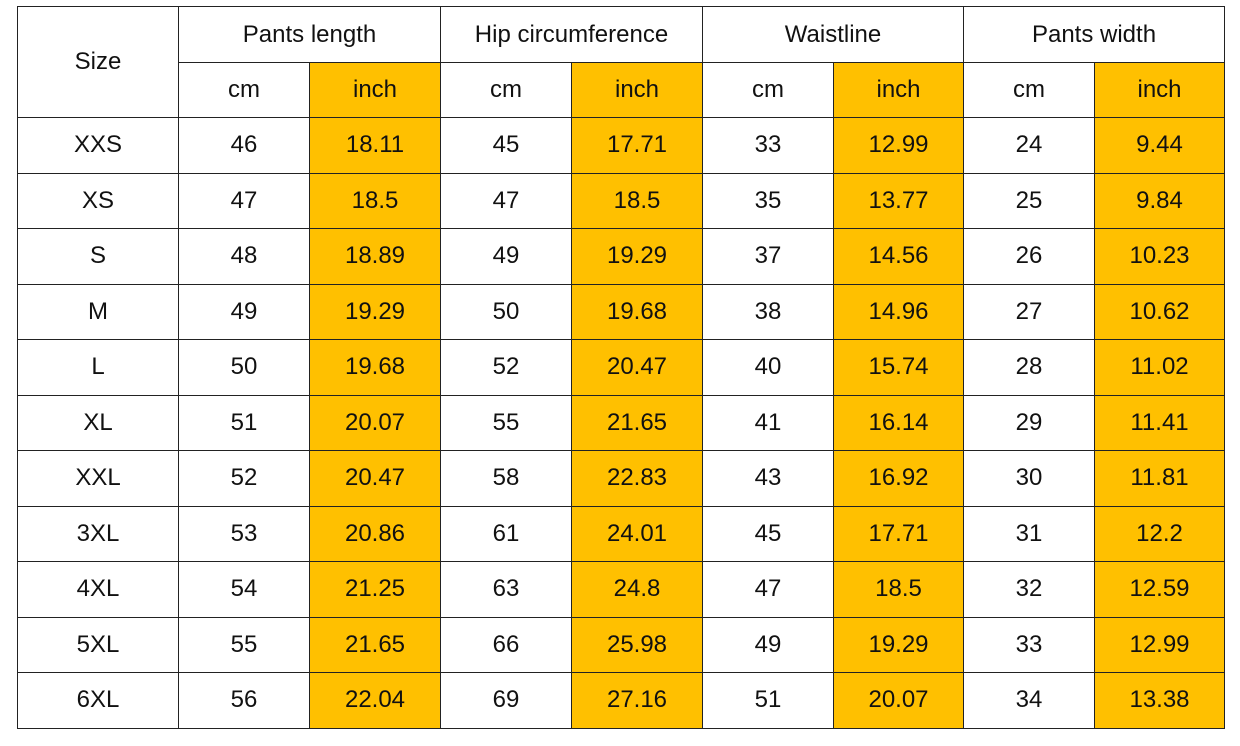 The image size is (1240, 746). I want to click on table-row: L 50 19.68 52 20.47 40 15.74 28 11.02, so click(621, 367).